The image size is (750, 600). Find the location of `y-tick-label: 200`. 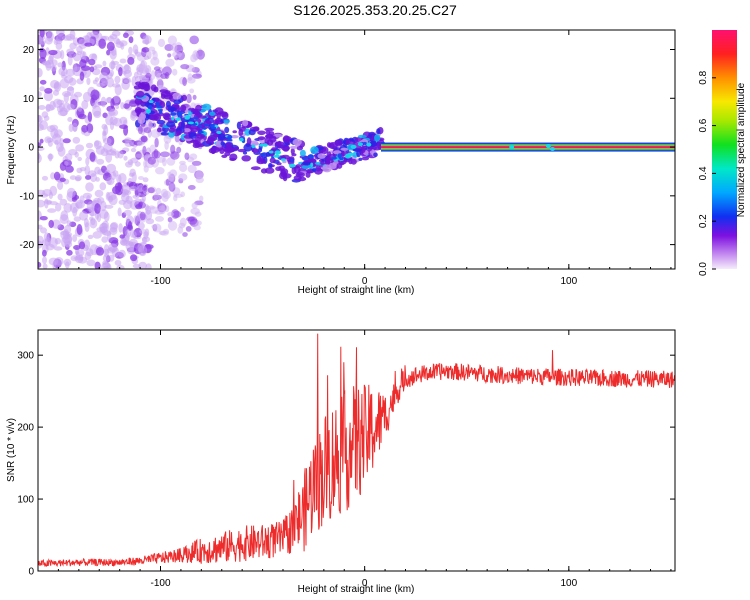

y-tick-label: 200 is located at coordinates (25, 428).